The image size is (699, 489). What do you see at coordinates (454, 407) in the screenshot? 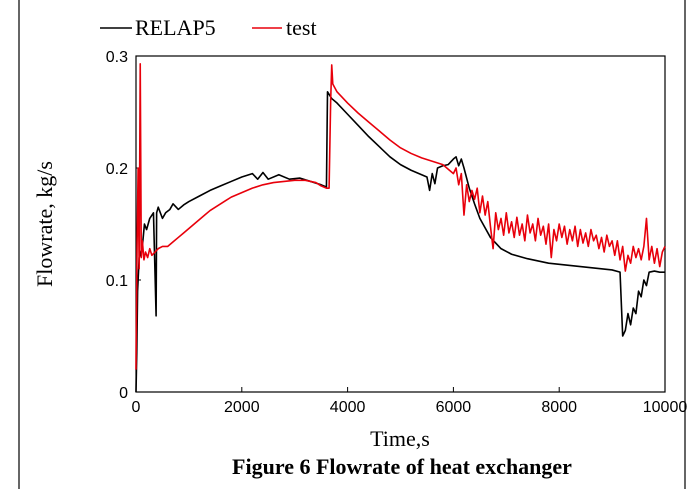
I see `x-tick-label: 6000` at bounding box center [454, 407].